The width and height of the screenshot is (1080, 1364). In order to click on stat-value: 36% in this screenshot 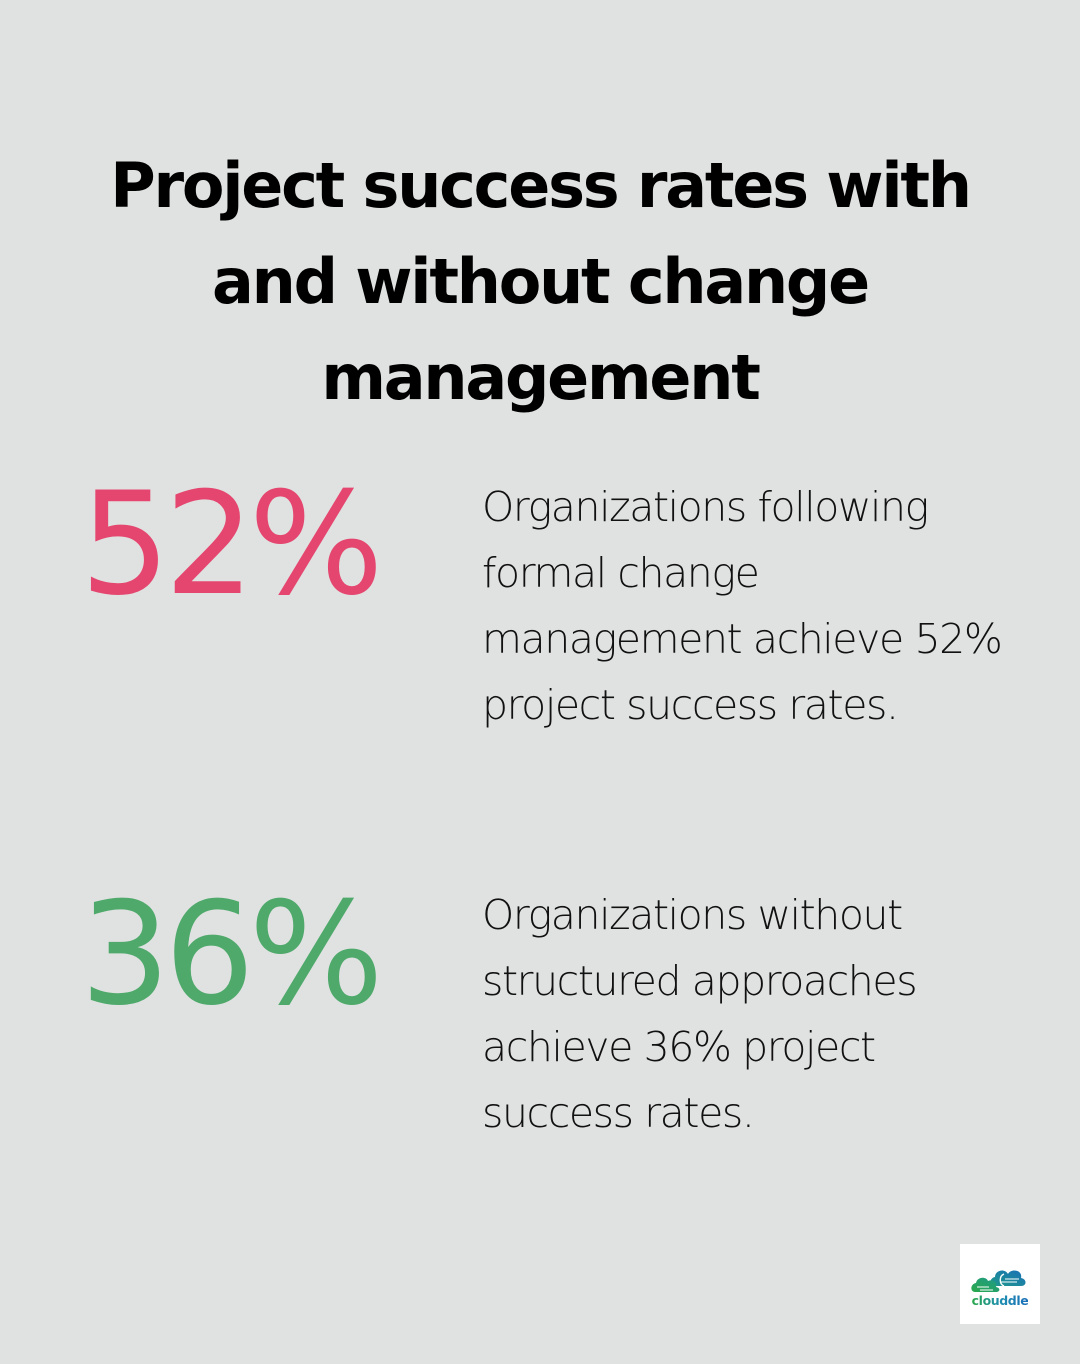, I will do `click(232, 954)`.